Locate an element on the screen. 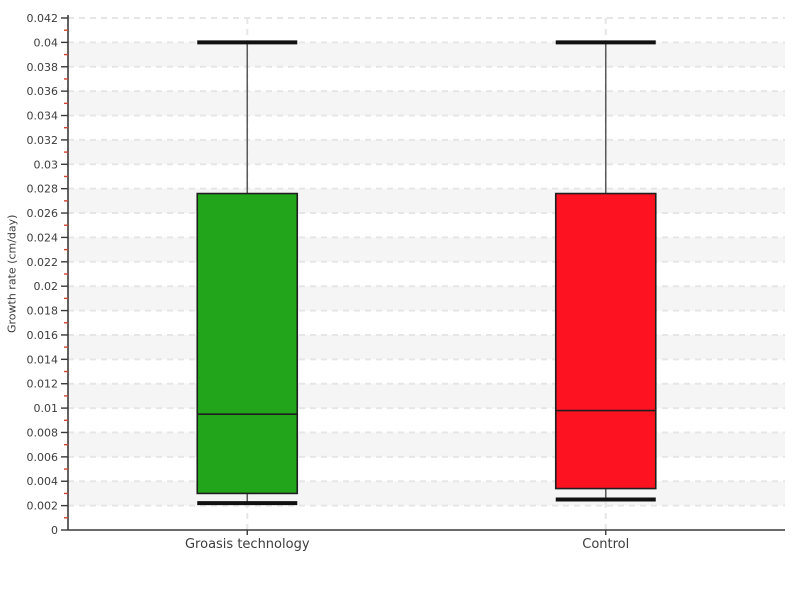 This screenshot has height=600, width=800. y-tick-label: 0 is located at coordinates (54, 530).